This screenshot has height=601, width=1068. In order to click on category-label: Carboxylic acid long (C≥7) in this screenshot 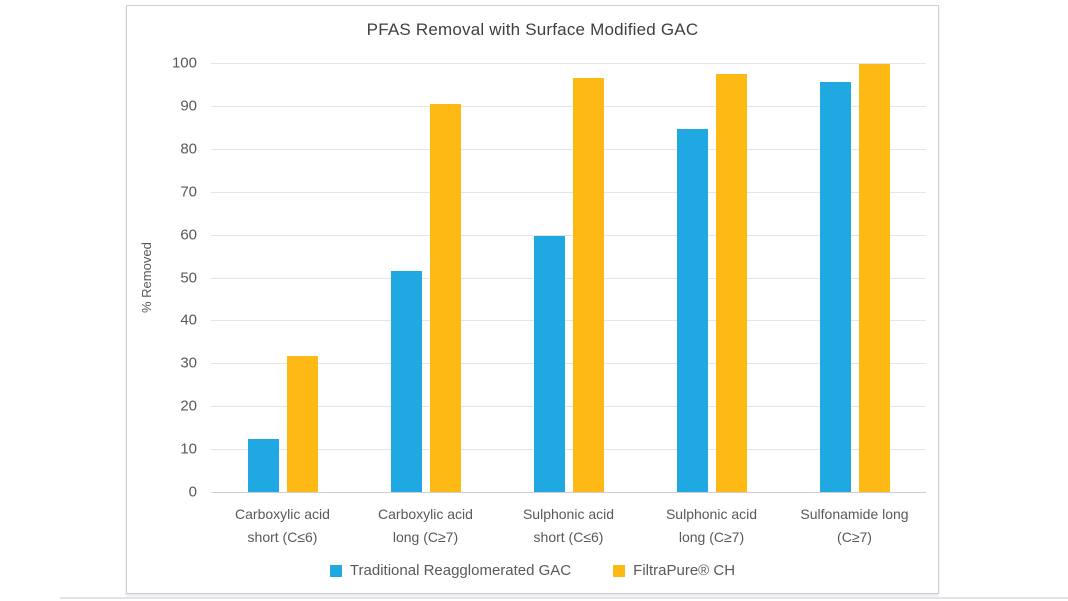, I will do `click(425, 525)`.